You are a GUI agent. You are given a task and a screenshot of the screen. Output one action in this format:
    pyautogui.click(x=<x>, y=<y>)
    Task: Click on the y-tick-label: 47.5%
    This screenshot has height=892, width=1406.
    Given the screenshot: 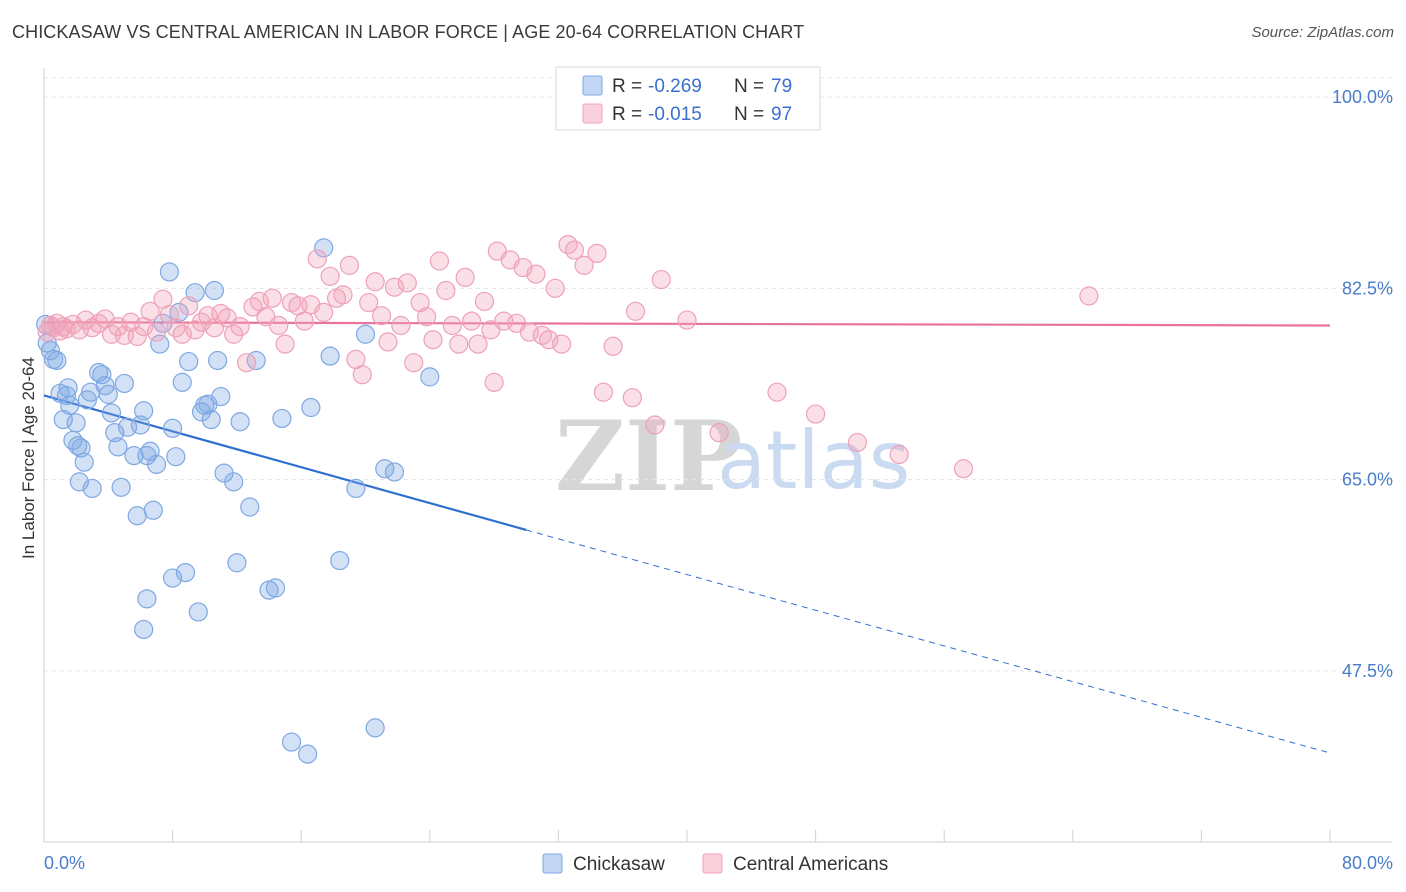 What is the action you would take?
    pyautogui.click(x=1367, y=671)
    